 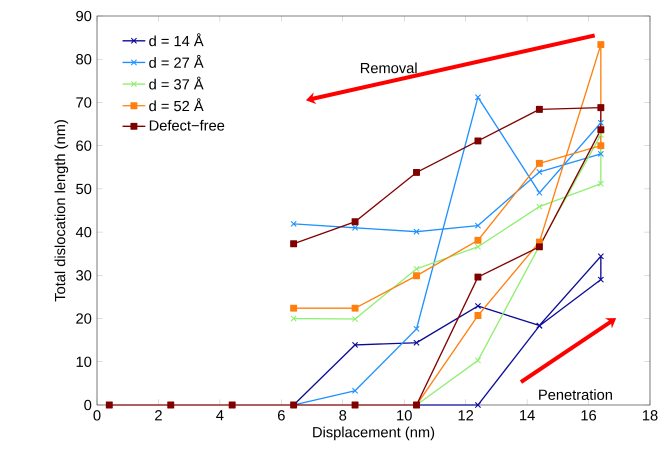 I want to click on y-tick-label: 10, so click(x=84, y=361).